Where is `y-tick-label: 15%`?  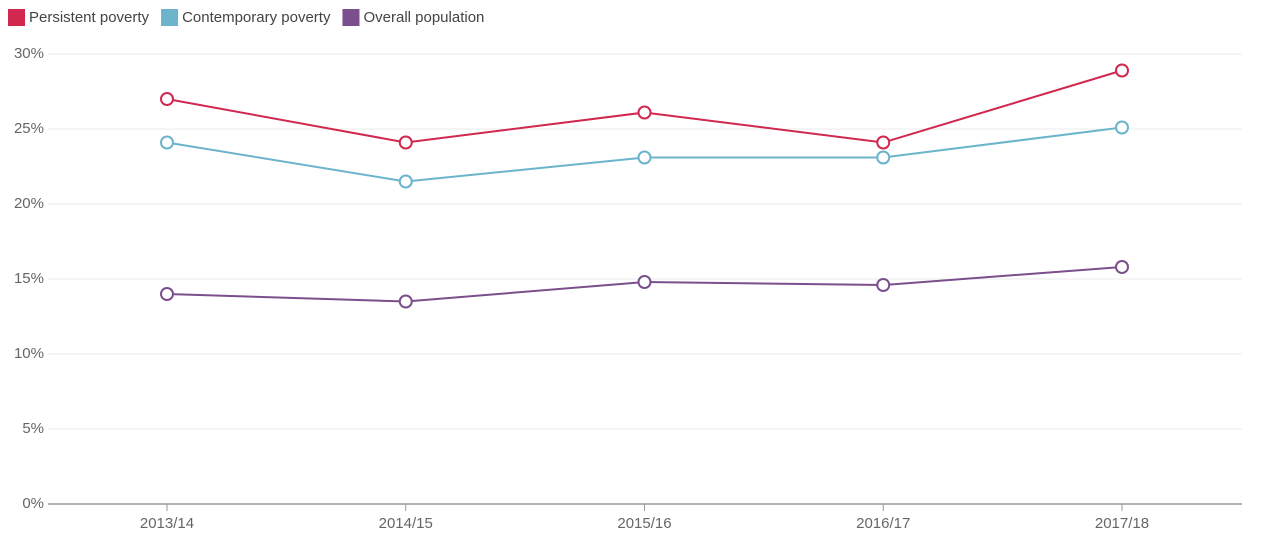 y-tick-label: 15% is located at coordinates (29, 278).